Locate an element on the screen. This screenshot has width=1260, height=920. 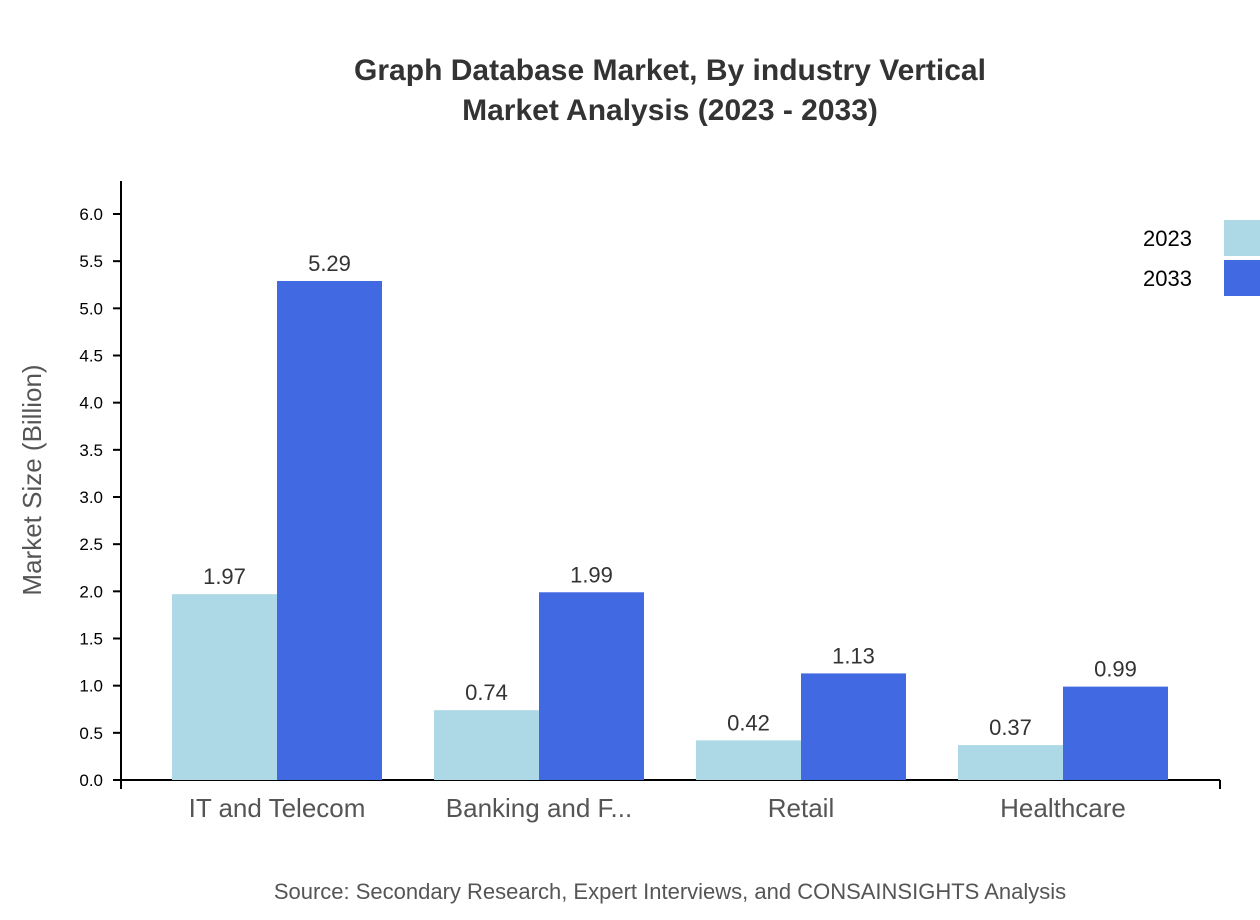
y-axis: 0.0 0.5 1.0 1.5 2.0 2.5 3.0 3.5 4.0 4.5 5.0 5.5 6.0 is located at coordinates (100, 485).